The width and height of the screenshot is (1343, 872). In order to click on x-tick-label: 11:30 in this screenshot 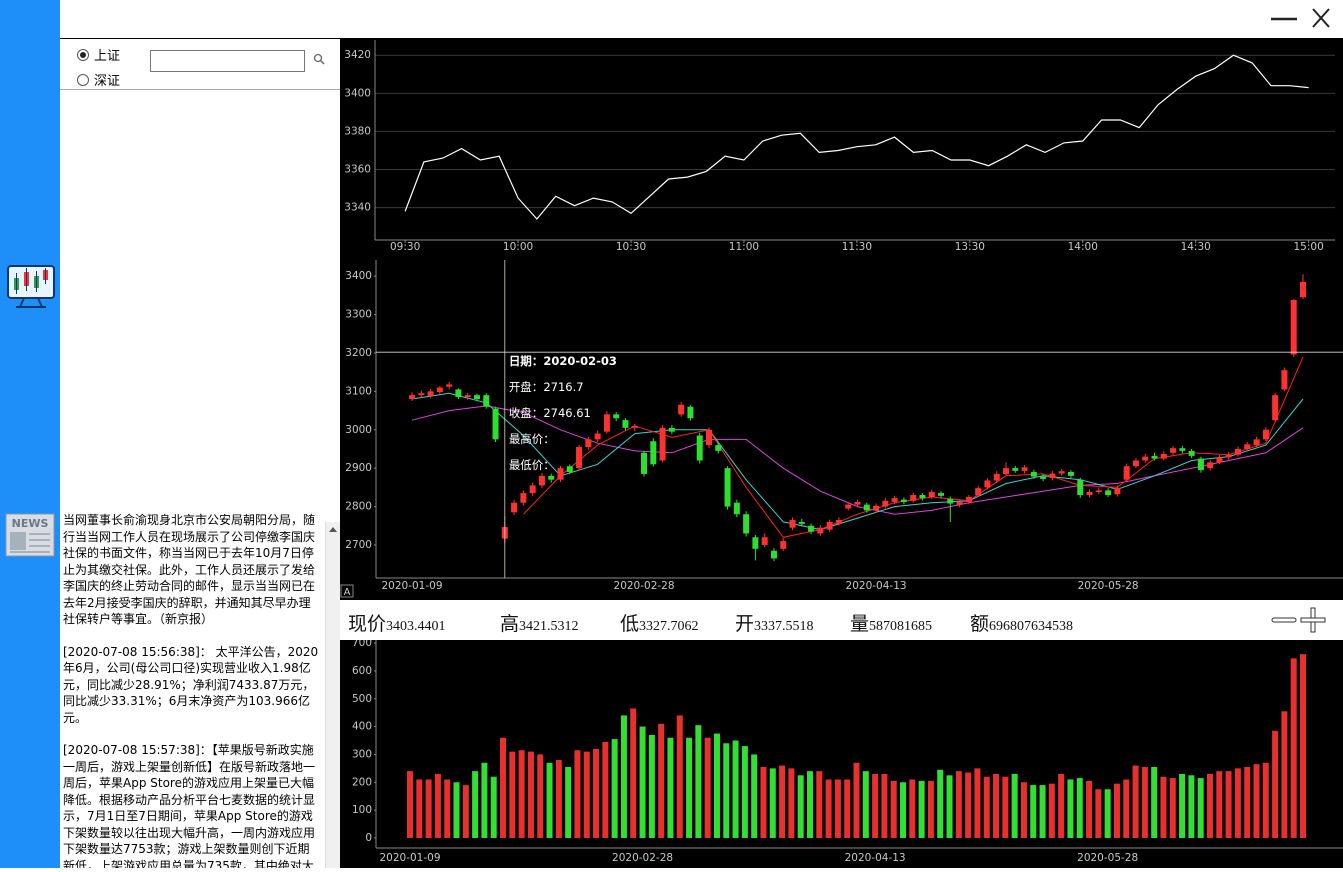, I will do `click(857, 247)`.